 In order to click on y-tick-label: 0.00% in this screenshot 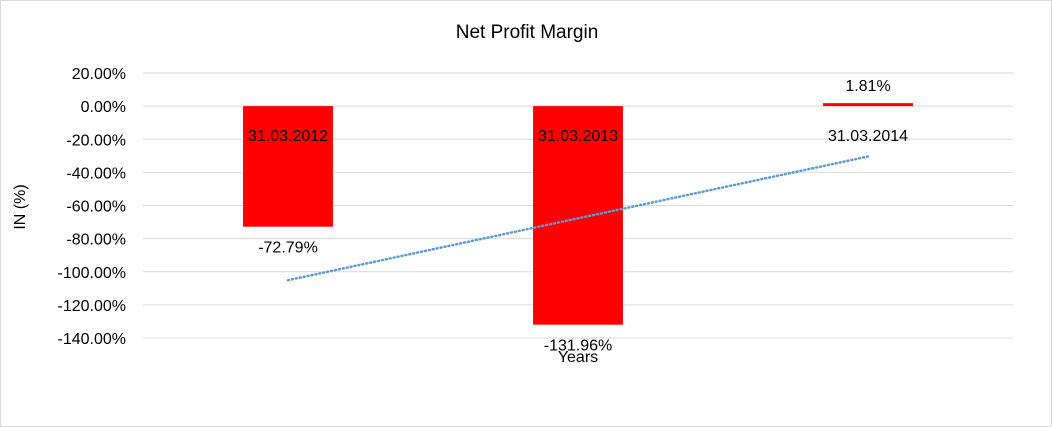, I will do `click(103, 107)`.